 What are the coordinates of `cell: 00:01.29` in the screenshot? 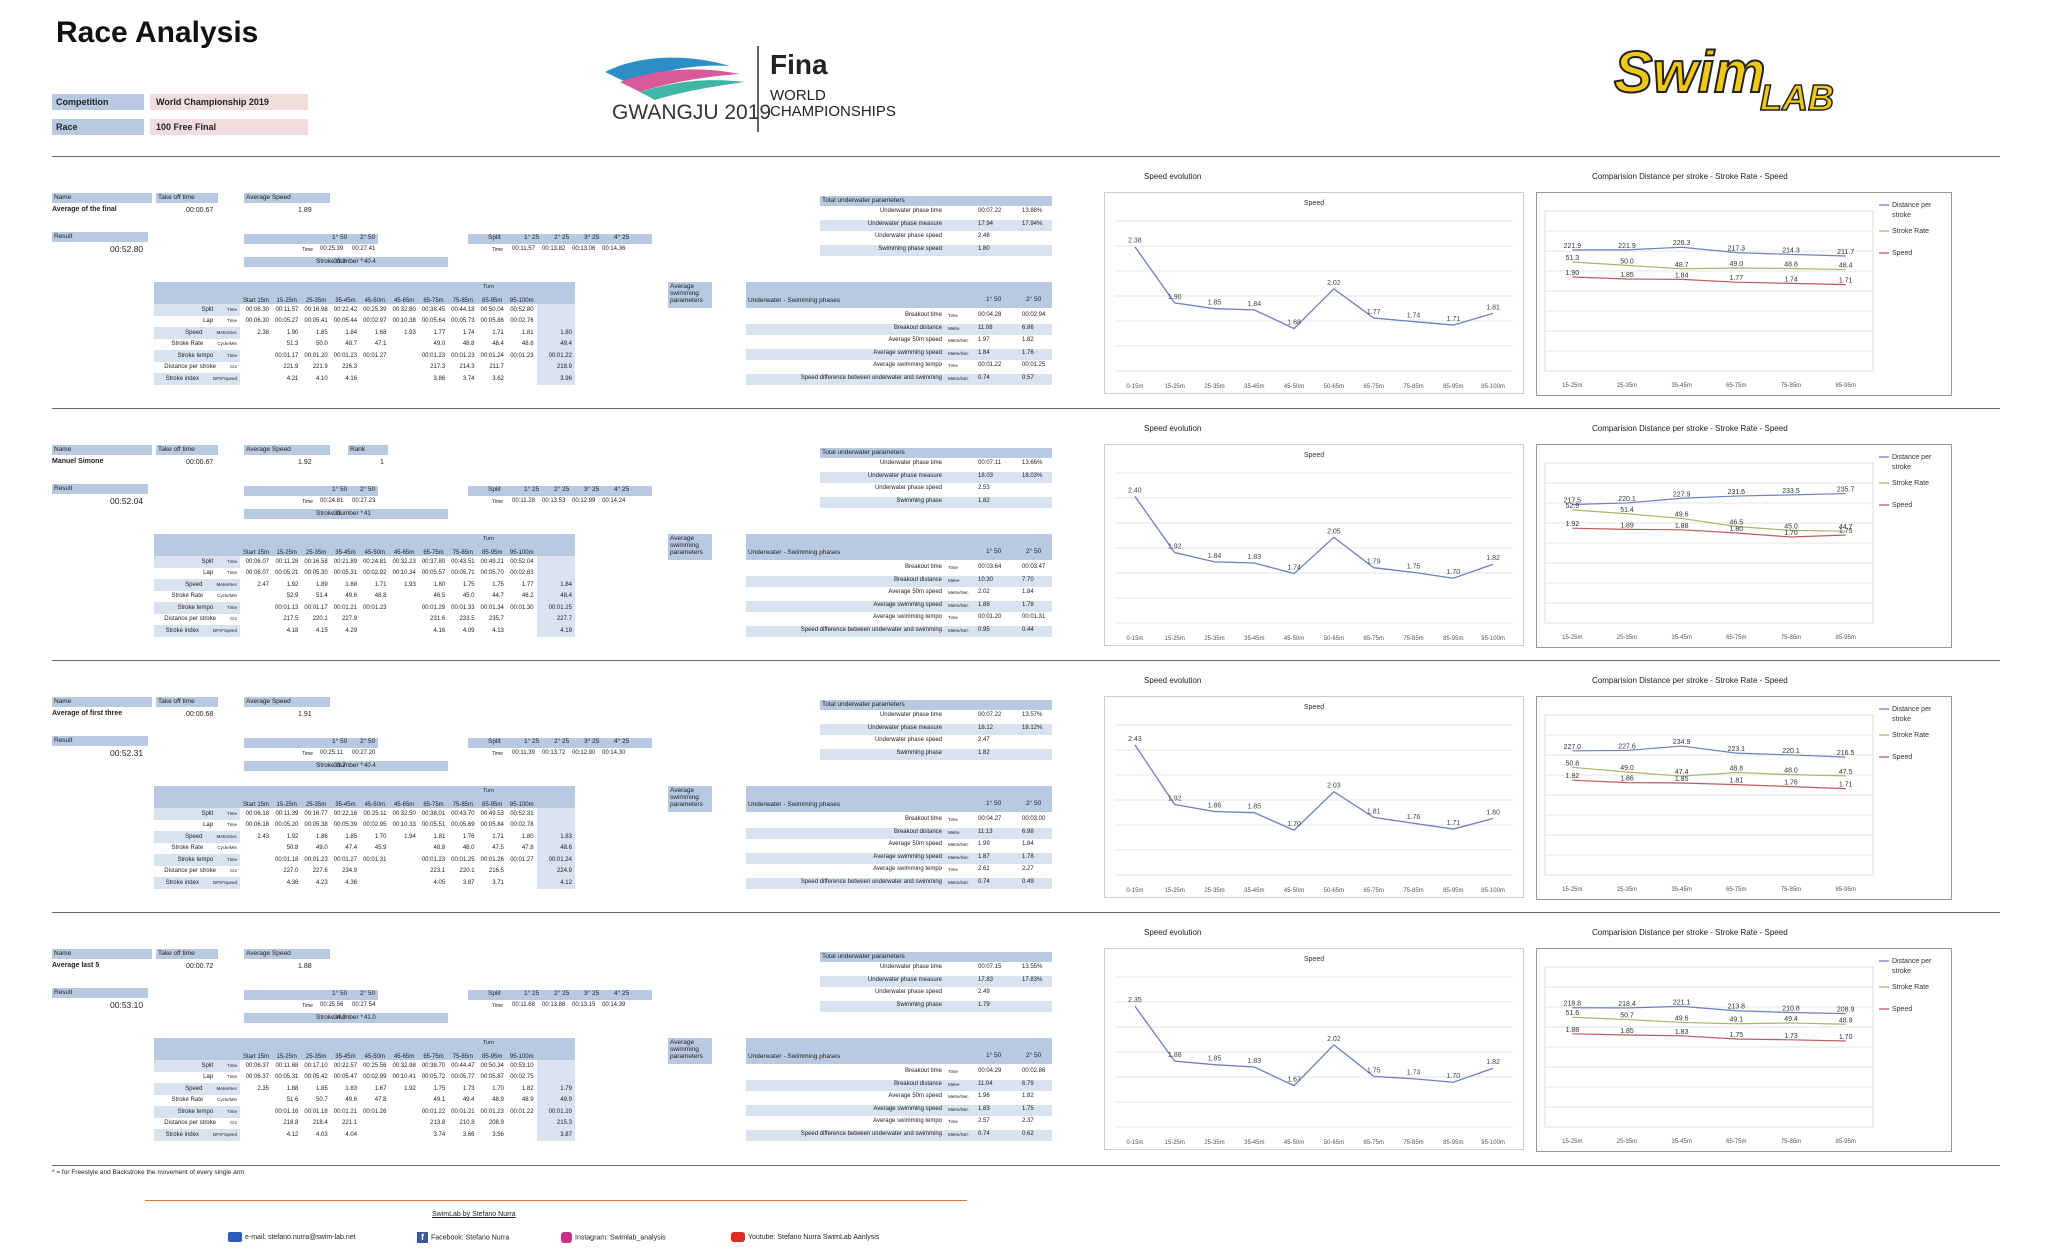 It's located at (433, 607).